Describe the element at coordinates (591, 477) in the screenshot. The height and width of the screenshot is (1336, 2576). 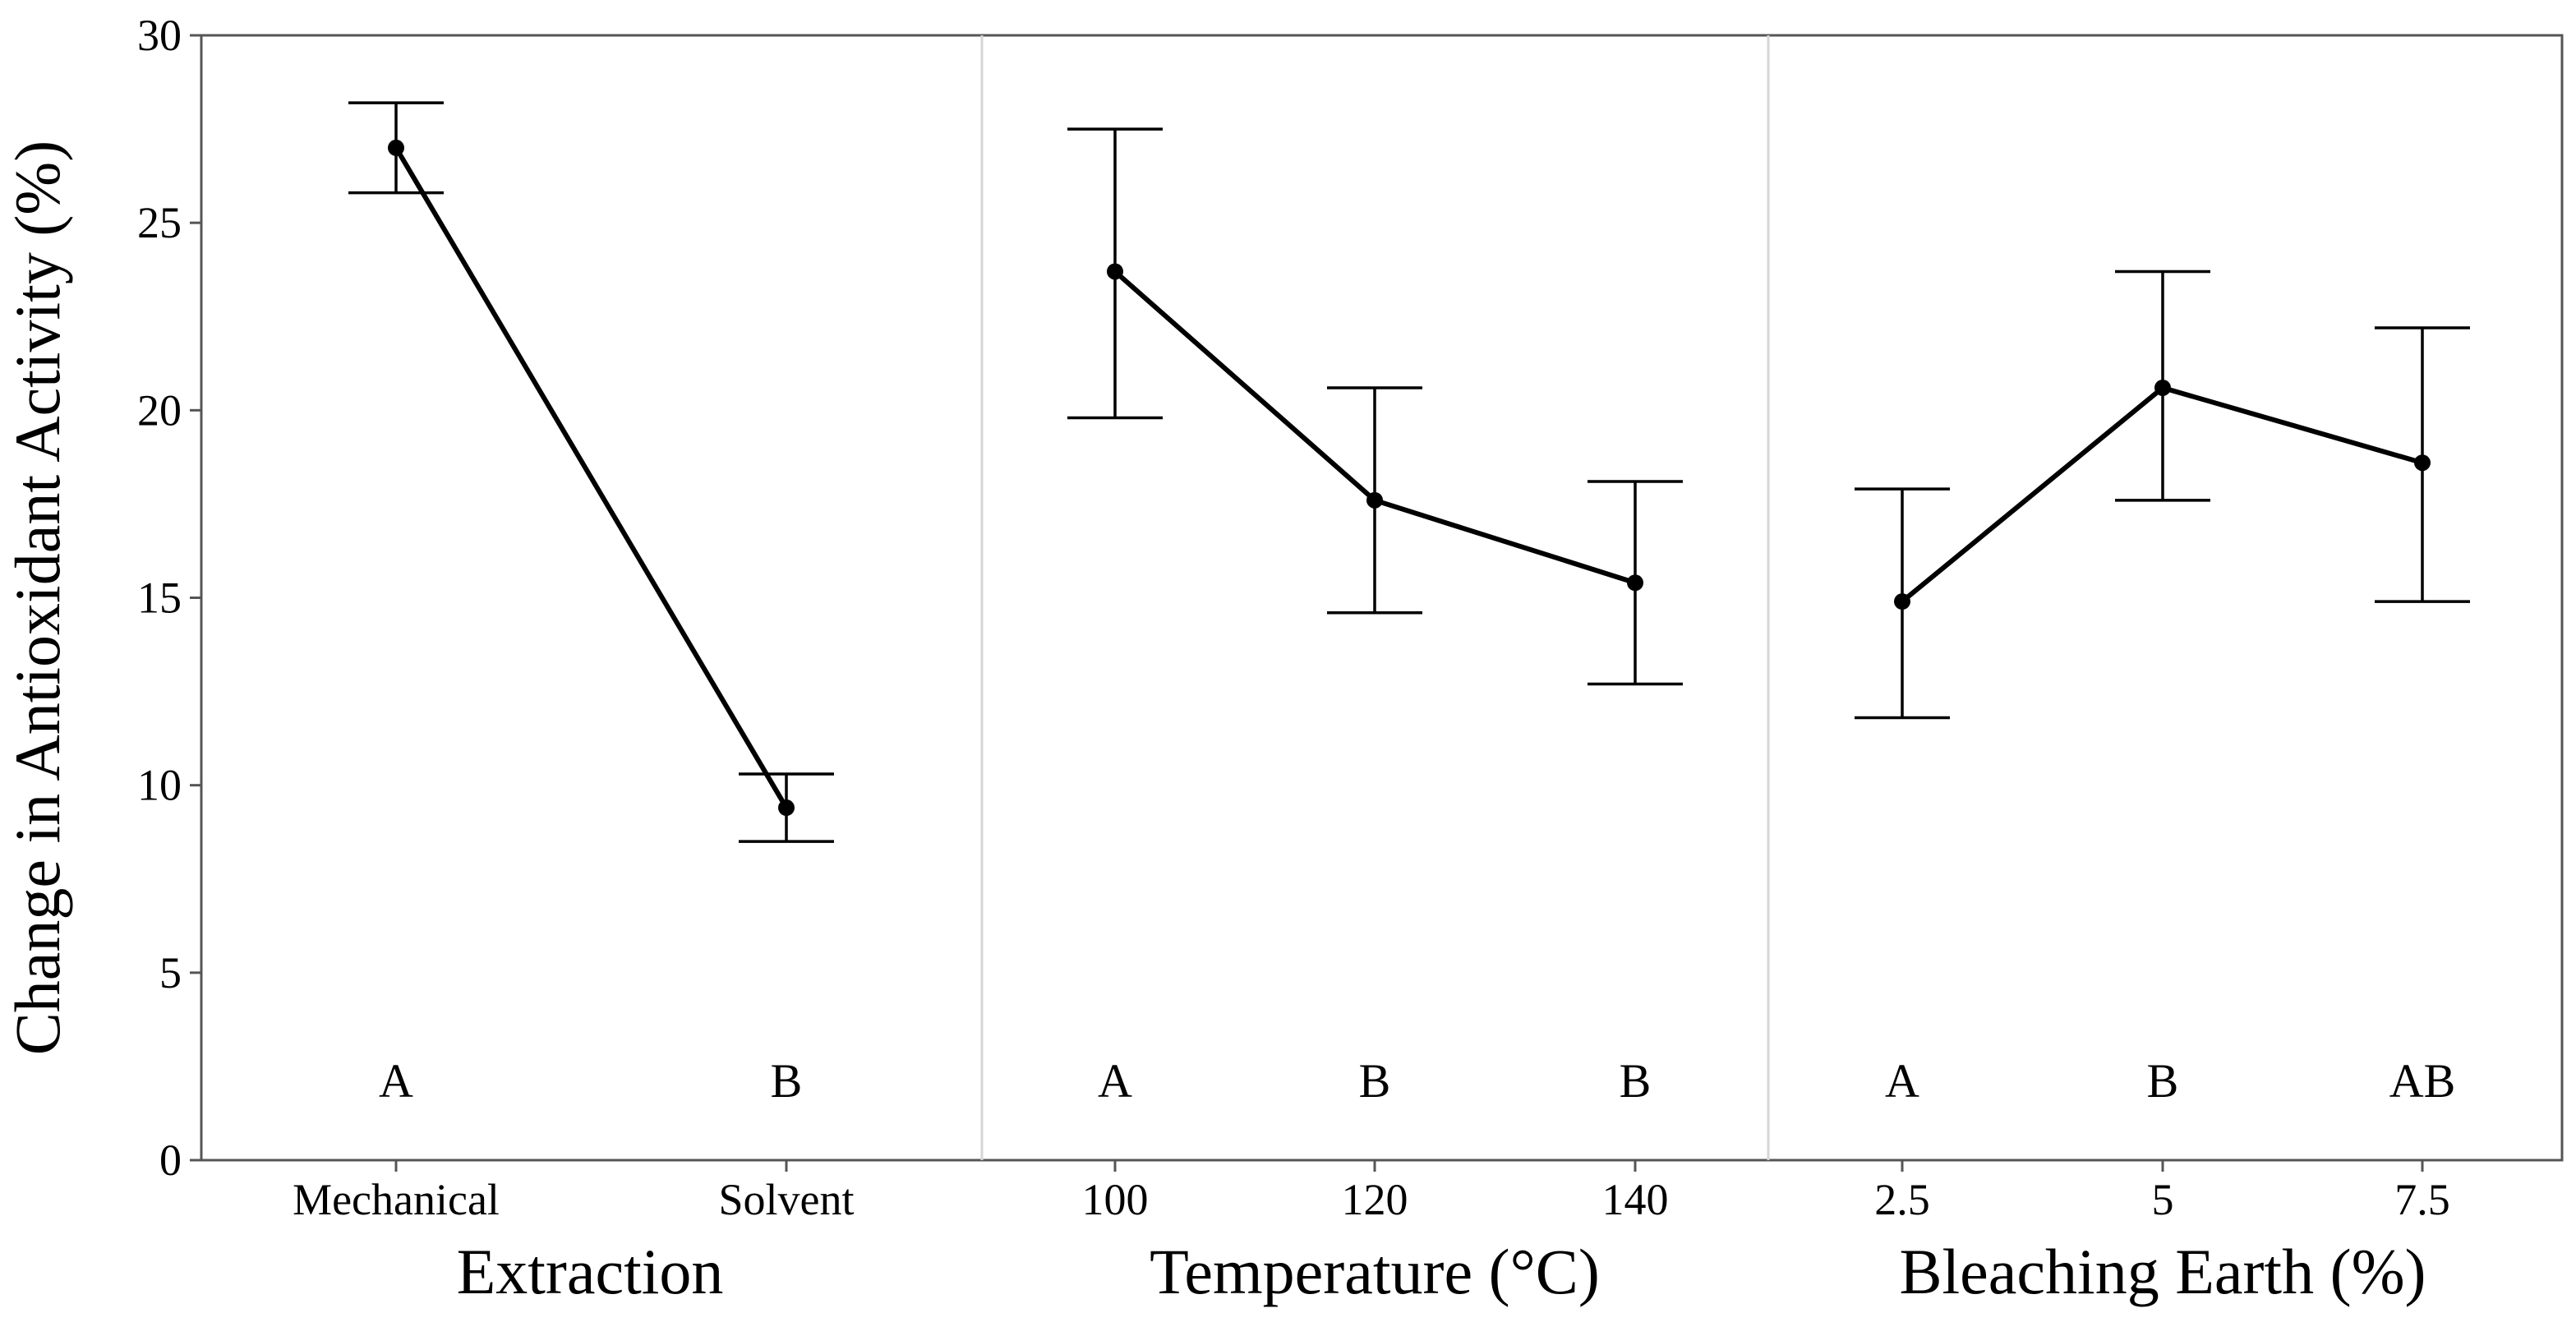
I see `series-line` at that location.